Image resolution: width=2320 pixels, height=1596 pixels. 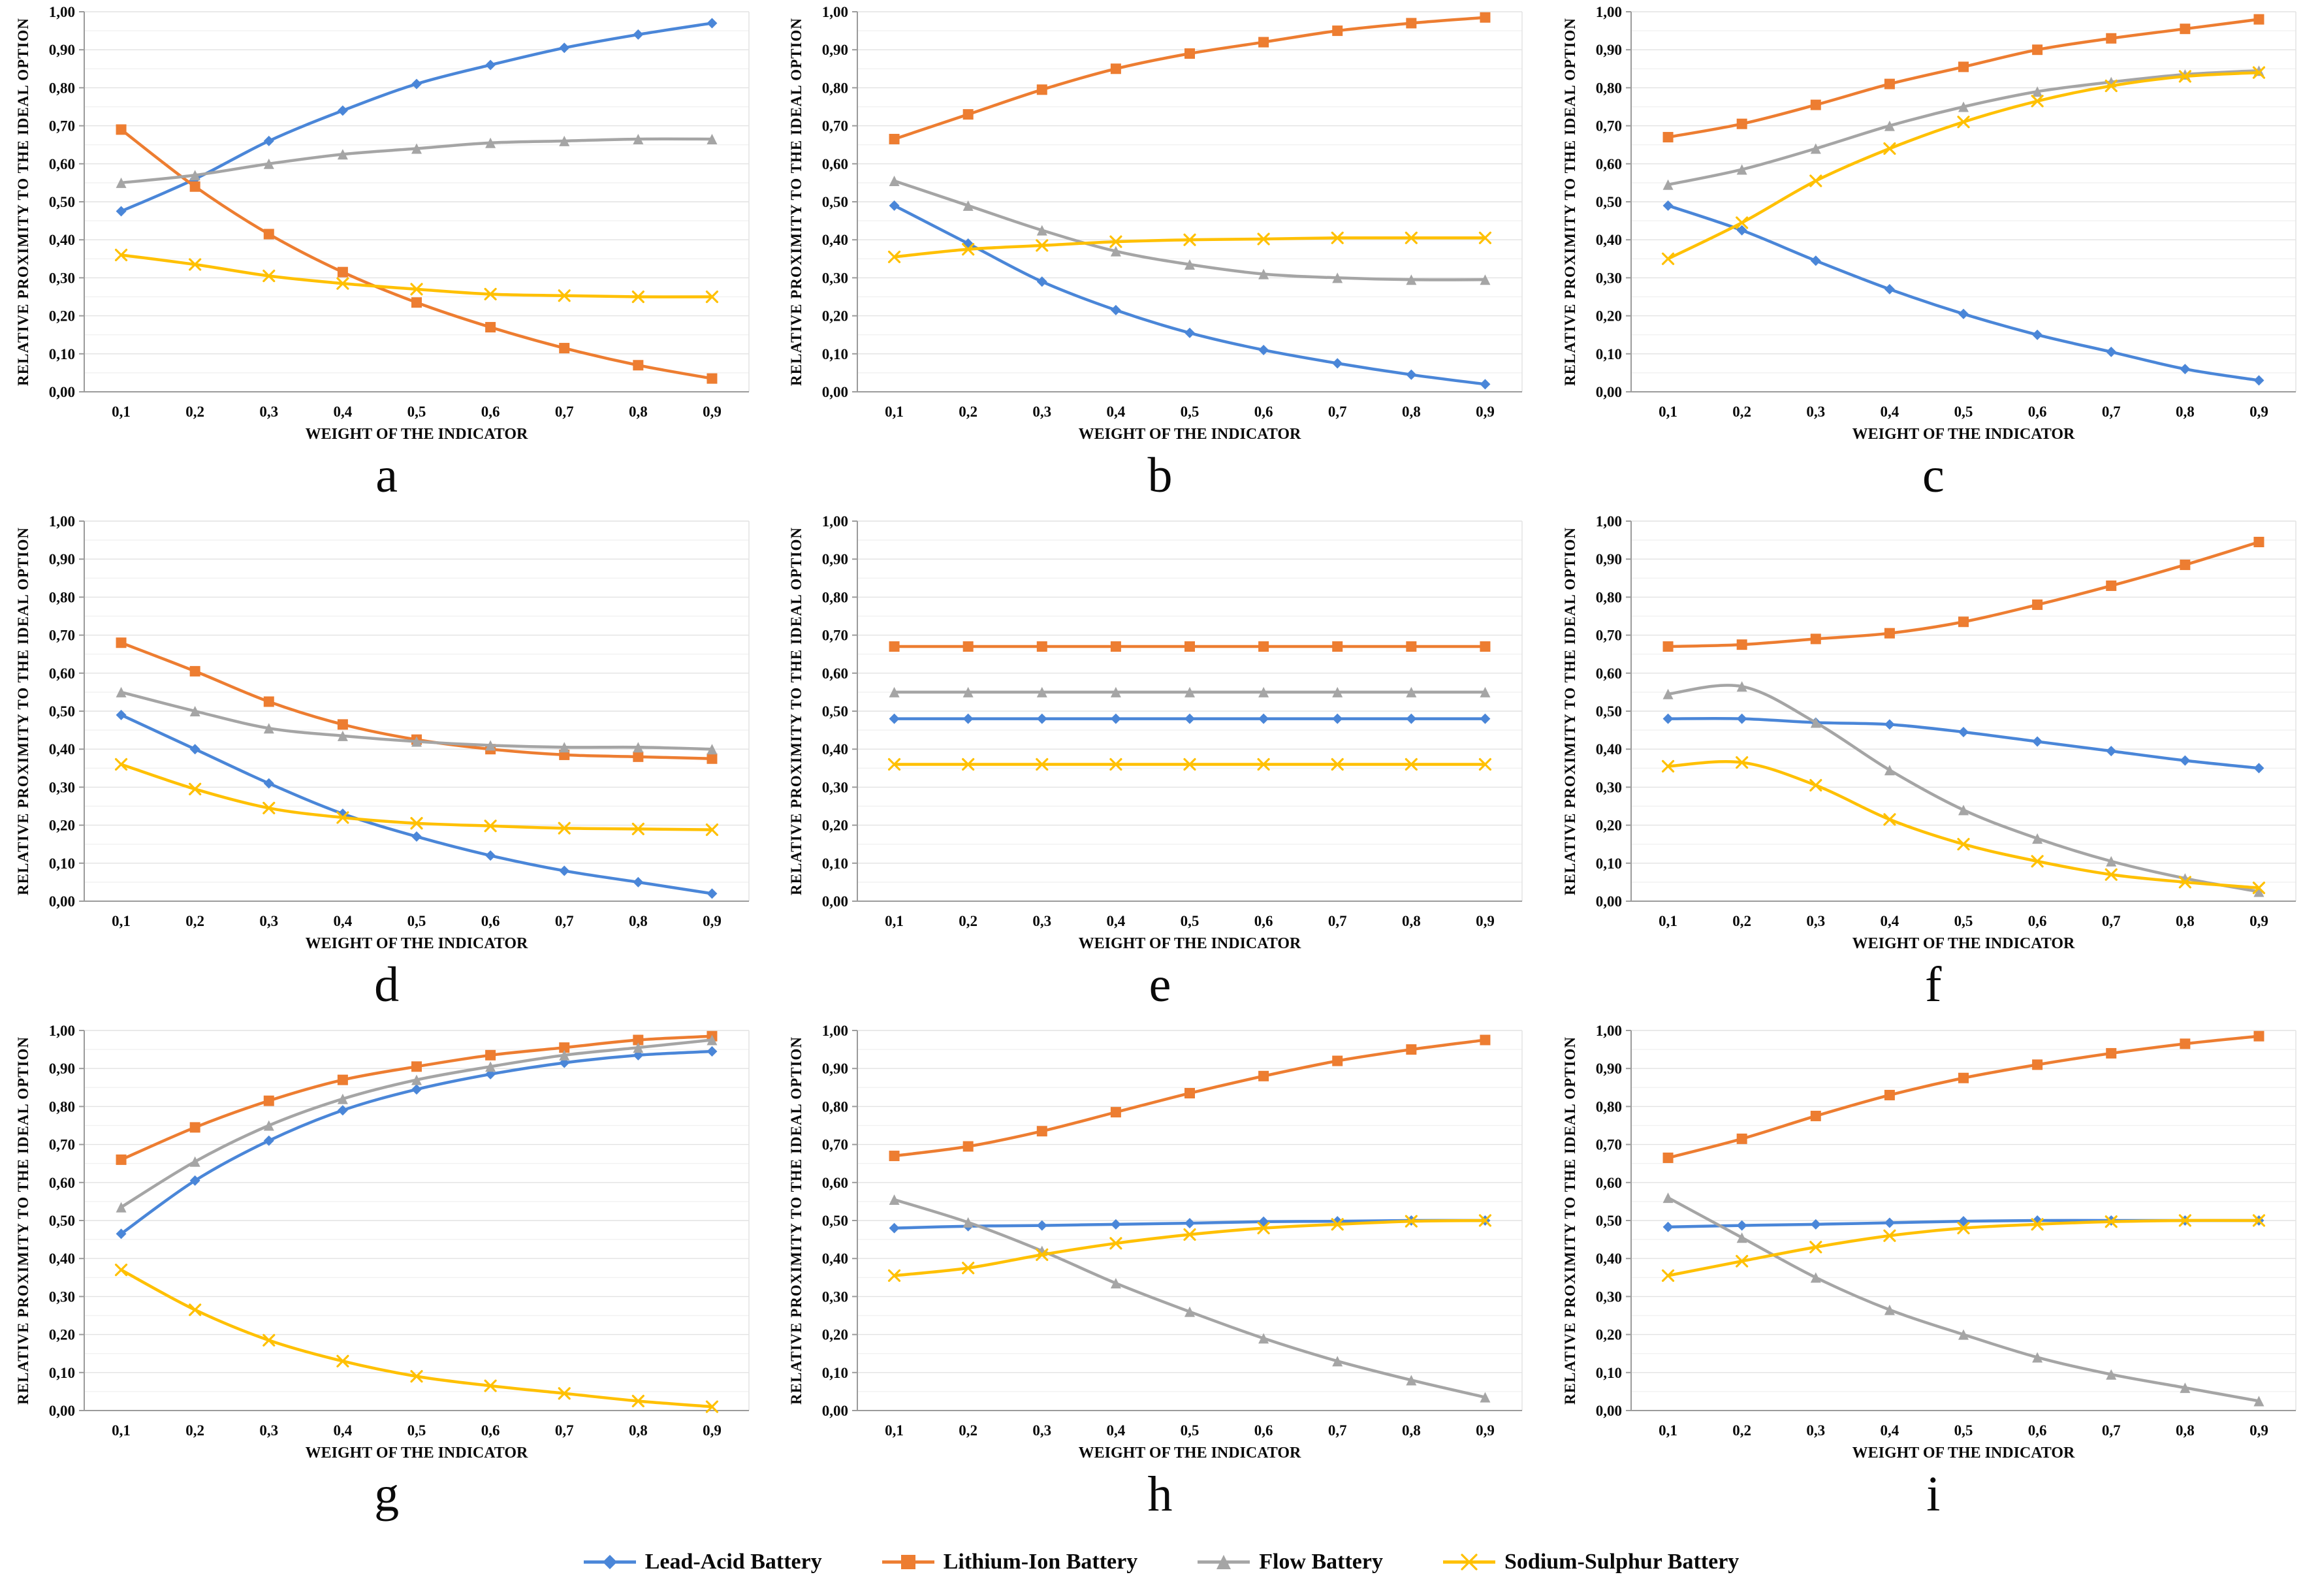 I want to click on chart-label-h: h, so click(x=1160, y=1494).